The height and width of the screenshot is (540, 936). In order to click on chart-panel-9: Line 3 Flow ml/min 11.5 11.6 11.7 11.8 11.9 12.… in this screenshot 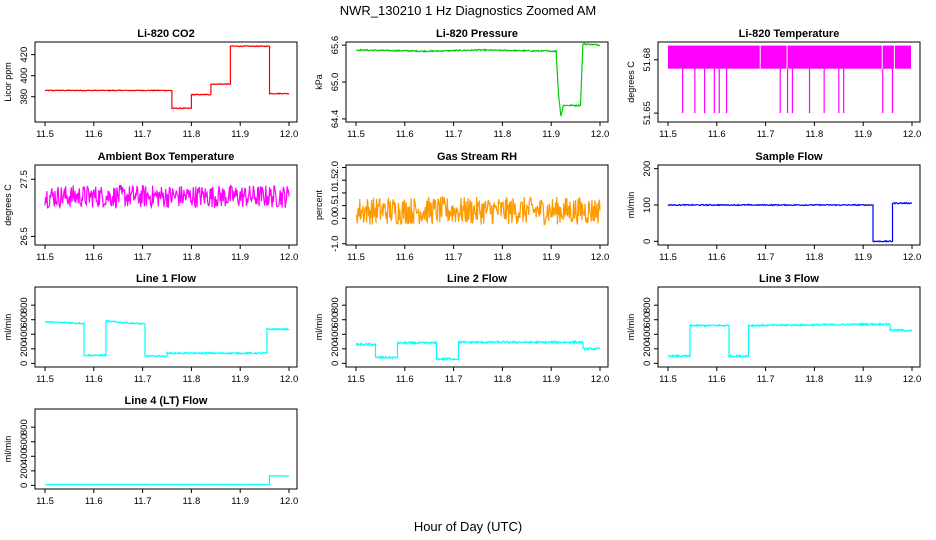, I will do `click(773, 329)`.